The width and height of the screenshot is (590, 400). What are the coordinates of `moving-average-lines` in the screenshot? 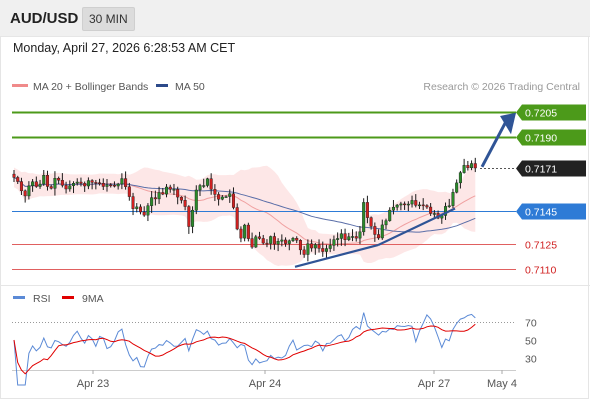 It's located at (244, 210).